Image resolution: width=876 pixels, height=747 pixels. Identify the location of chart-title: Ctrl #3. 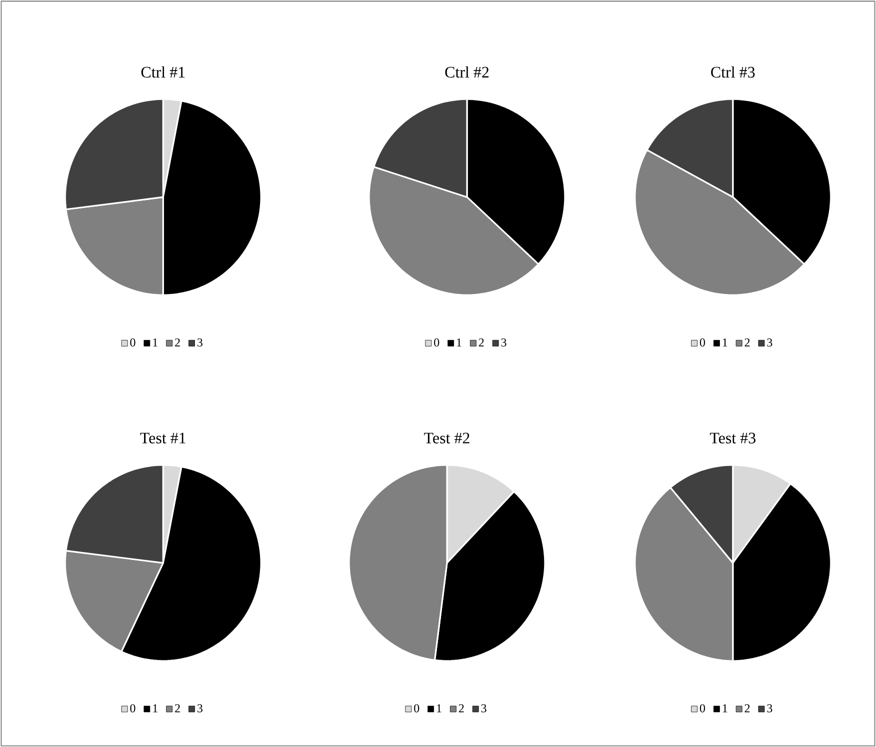
(733, 72).